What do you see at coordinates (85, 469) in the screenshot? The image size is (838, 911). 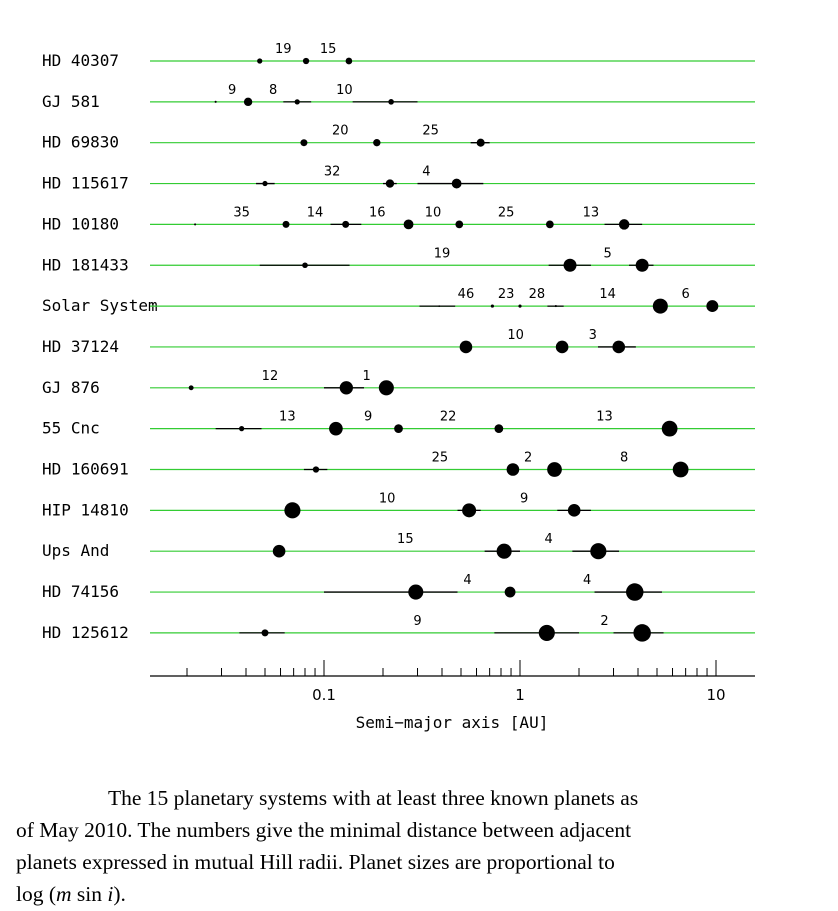 I see `system-label: HD 160691` at bounding box center [85, 469].